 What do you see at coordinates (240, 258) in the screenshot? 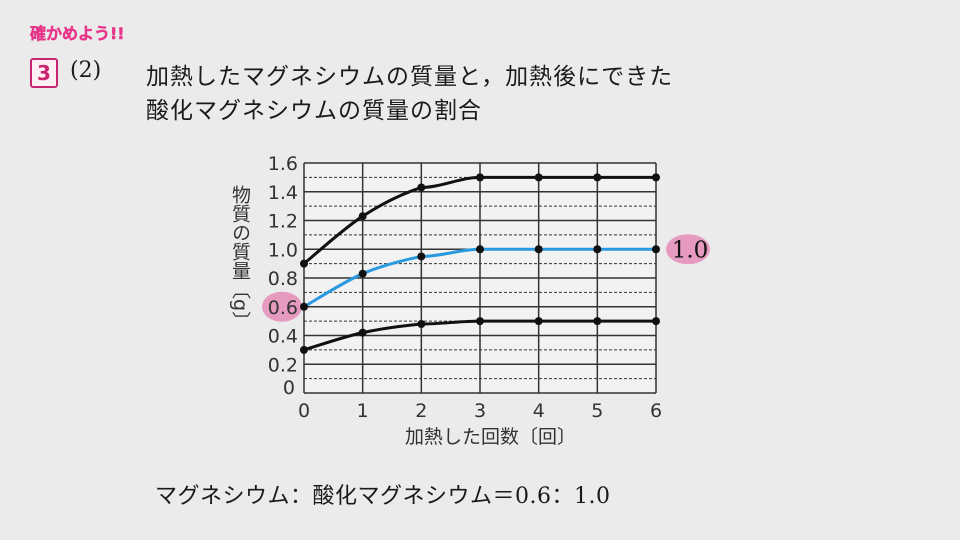
I see `y-axis-label: 物質の質量〔g〕` at bounding box center [240, 258].